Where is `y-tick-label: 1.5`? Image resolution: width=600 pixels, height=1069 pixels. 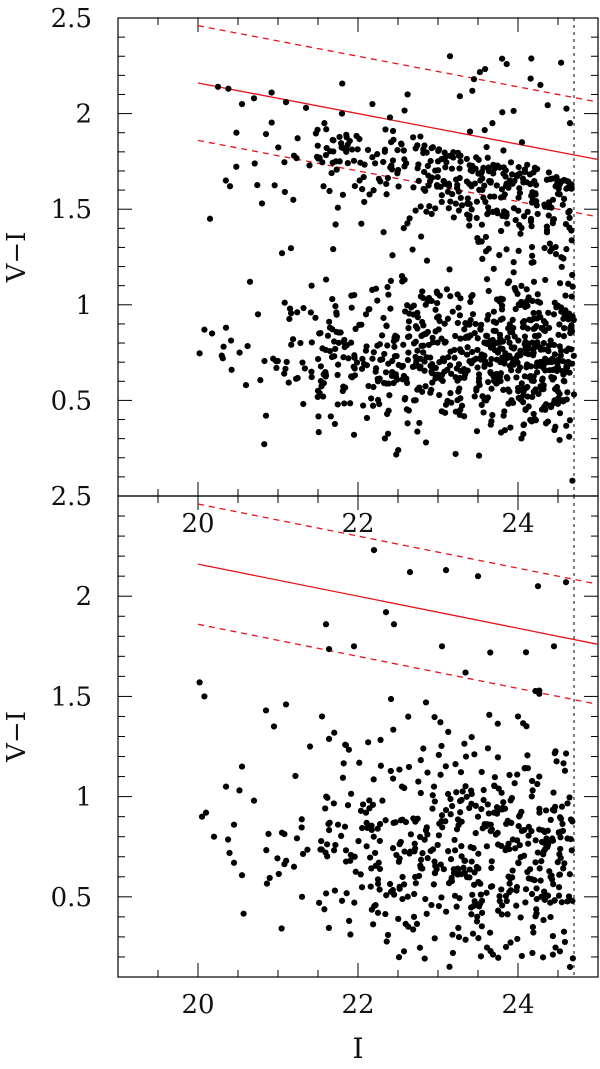 y-tick-label: 1.5 is located at coordinates (71, 697).